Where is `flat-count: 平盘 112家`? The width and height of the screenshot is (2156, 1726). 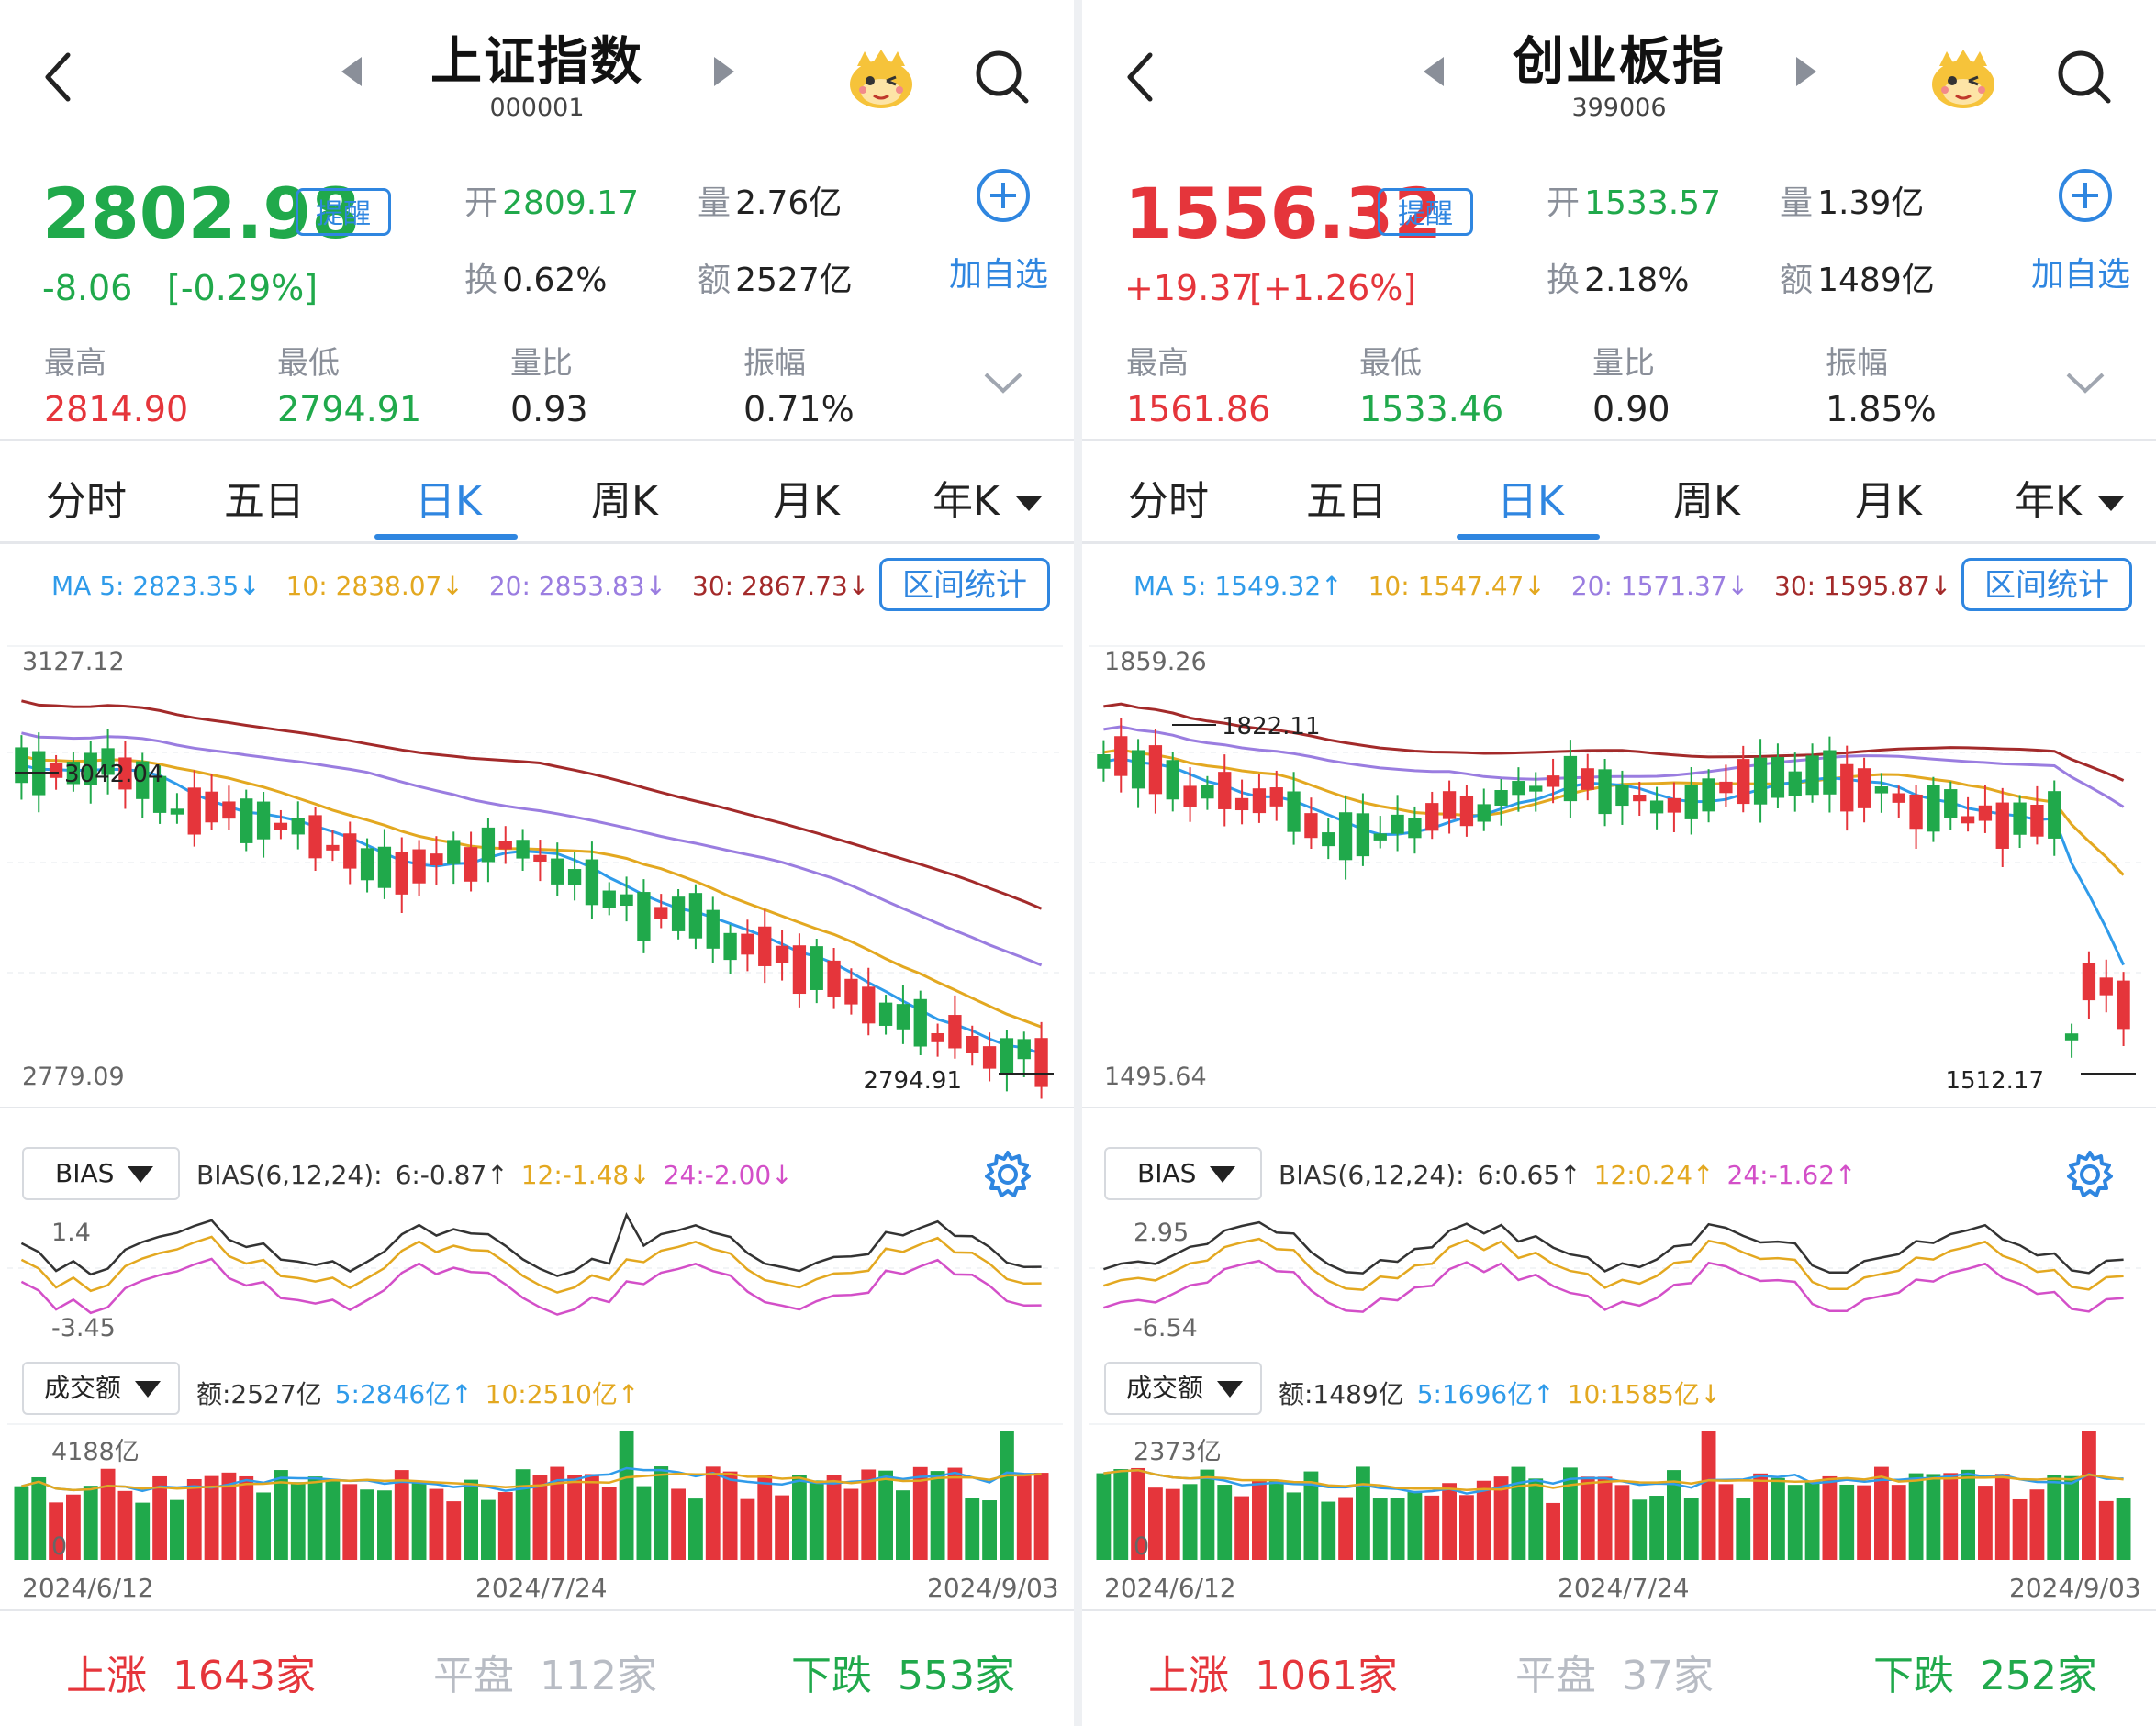
flat-count: 平盘 112家 is located at coordinates (545, 1671).